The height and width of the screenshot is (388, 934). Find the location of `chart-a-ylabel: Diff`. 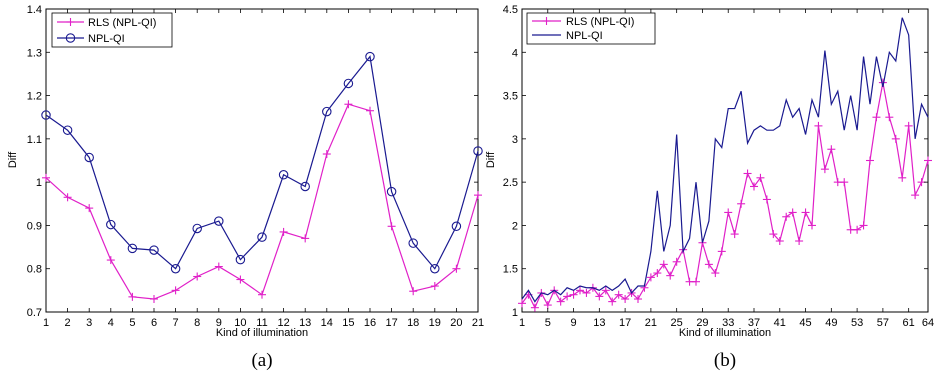

chart-a-ylabel: Diff is located at coordinates (13, 159).